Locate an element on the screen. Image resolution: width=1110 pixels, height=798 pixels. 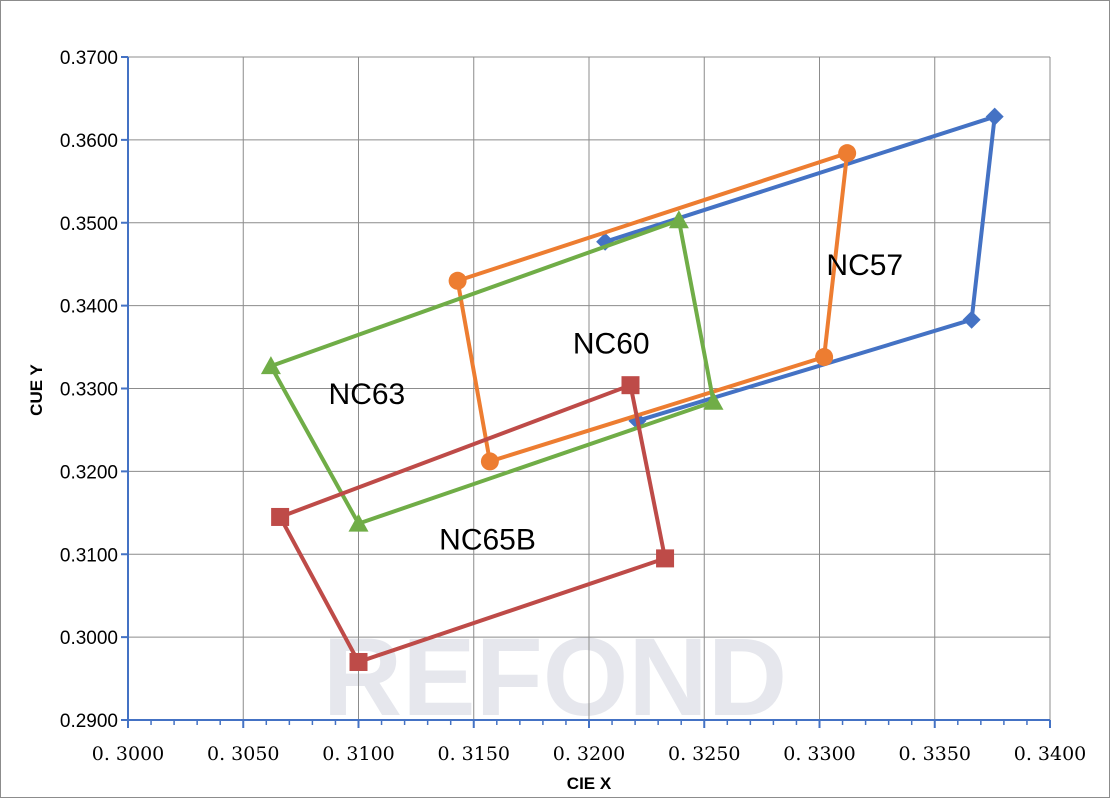
x-tick-label: 0. 3400 is located at coordinates (1050, 754).